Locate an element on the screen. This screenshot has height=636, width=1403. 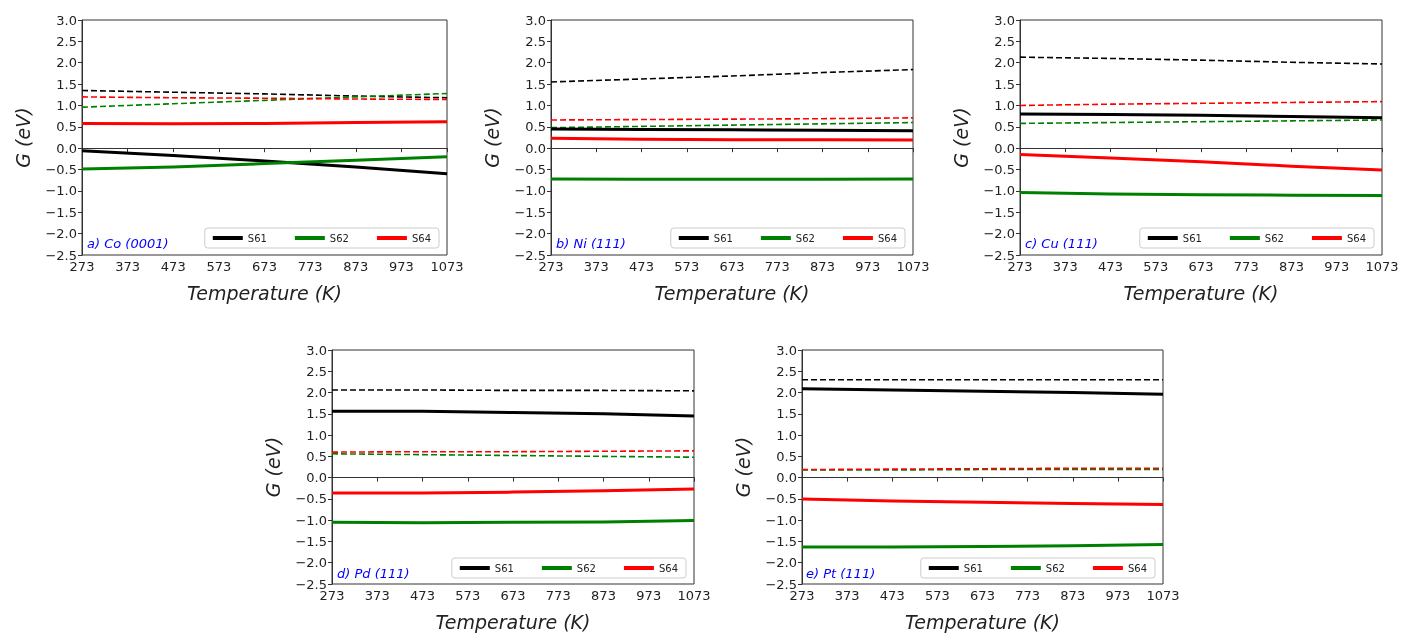
annotation: c) Cu (111) is located at coordinates (1061, 243).